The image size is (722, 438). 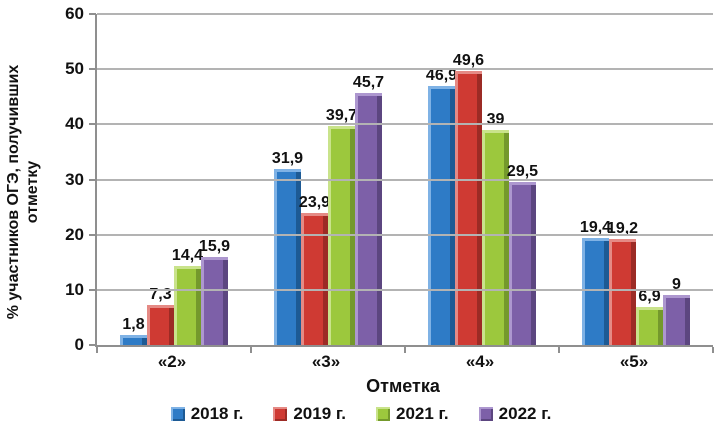 I want to click on bar-value-label: 1,8, so click(x=133, y=324).